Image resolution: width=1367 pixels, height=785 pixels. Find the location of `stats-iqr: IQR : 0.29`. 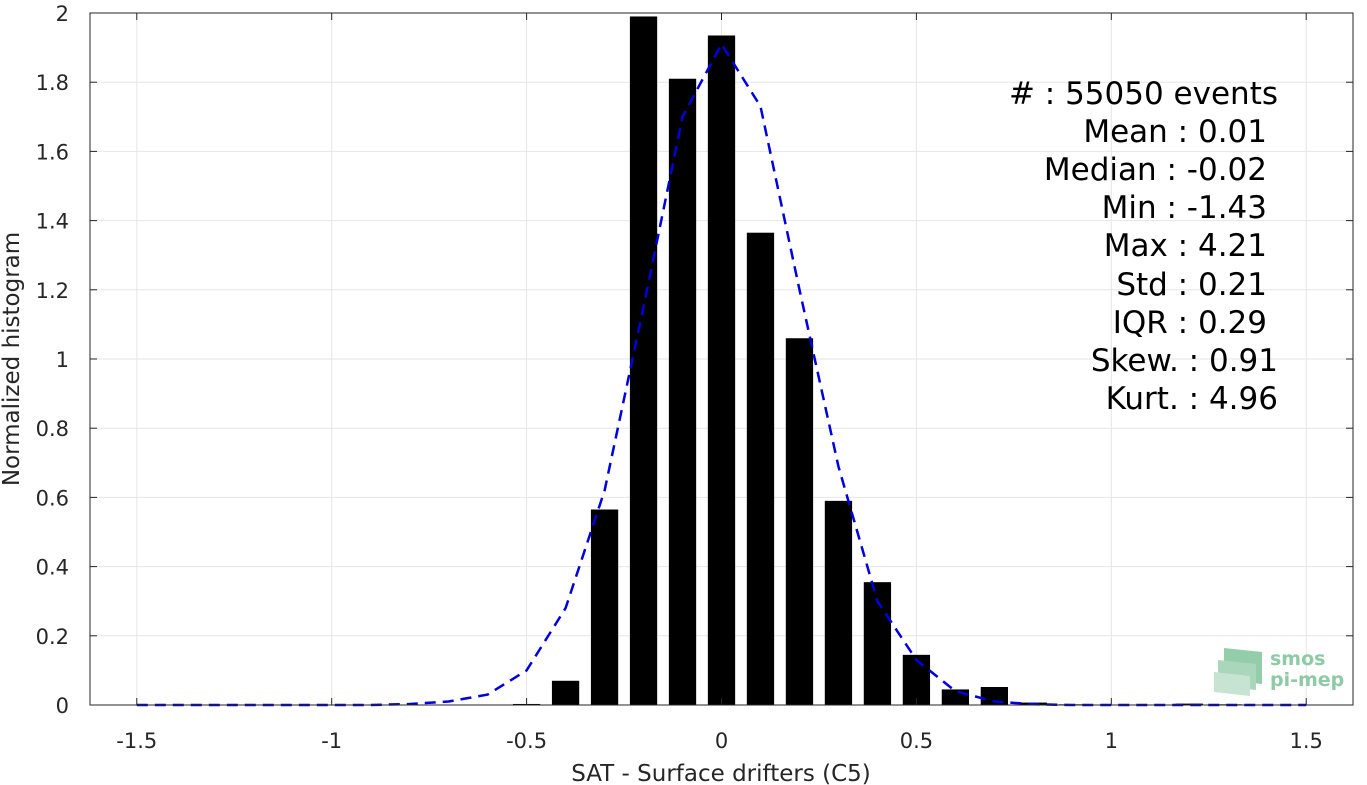

stats-iqr: IQR : 0.29 is located at coordinates (1190, 323).